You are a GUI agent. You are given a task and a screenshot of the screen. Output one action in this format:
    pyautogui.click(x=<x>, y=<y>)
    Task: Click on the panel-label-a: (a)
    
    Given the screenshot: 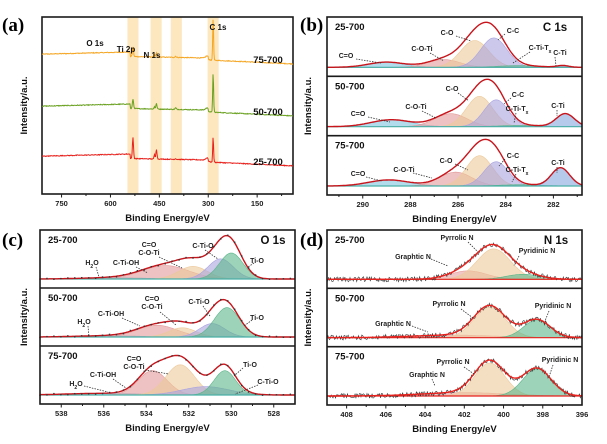 What is the action you would take?
    pyautogui.click(x=13, y=25)
    